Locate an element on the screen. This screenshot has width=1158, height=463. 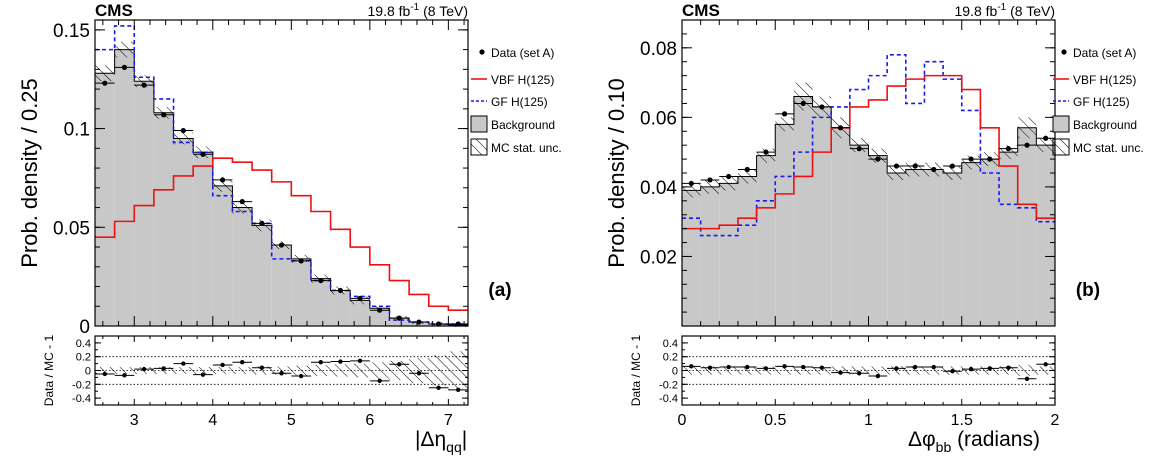
legend-label: GF H(125) is located at coordinates (519, 102).